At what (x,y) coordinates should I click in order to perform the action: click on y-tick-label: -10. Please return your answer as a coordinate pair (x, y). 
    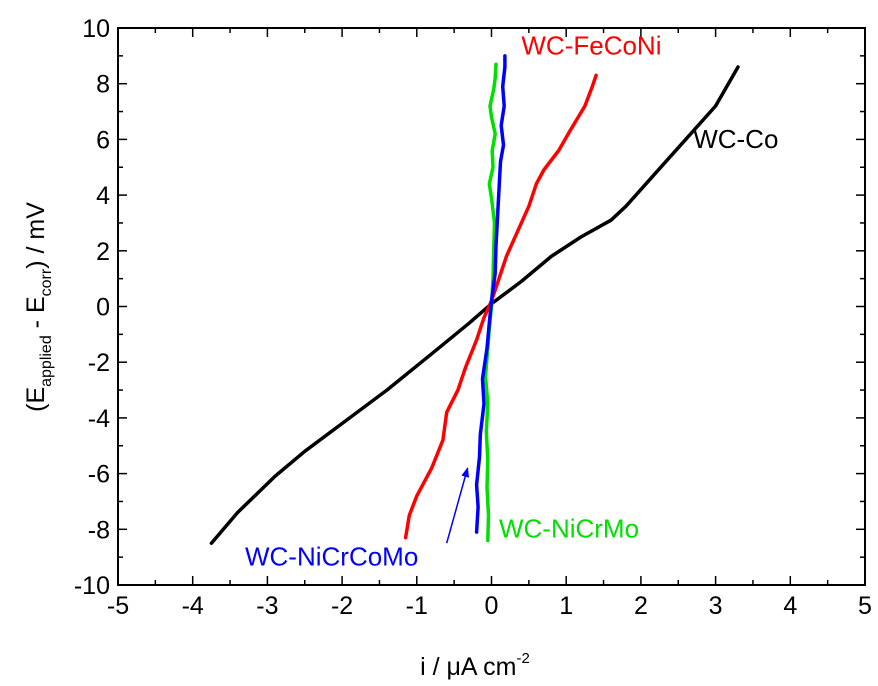
    Looking at the image, I should click on (92, 586).